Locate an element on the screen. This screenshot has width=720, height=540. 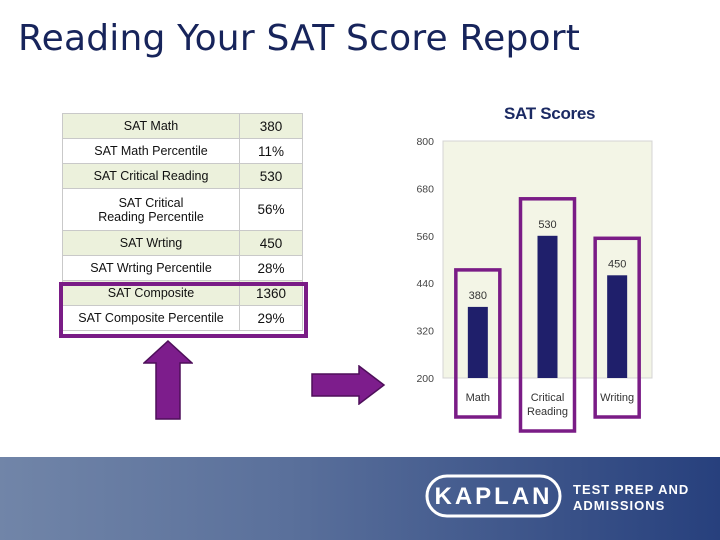
page-title: Reading Your SAT Score Report is located at coordinates (299, 38).